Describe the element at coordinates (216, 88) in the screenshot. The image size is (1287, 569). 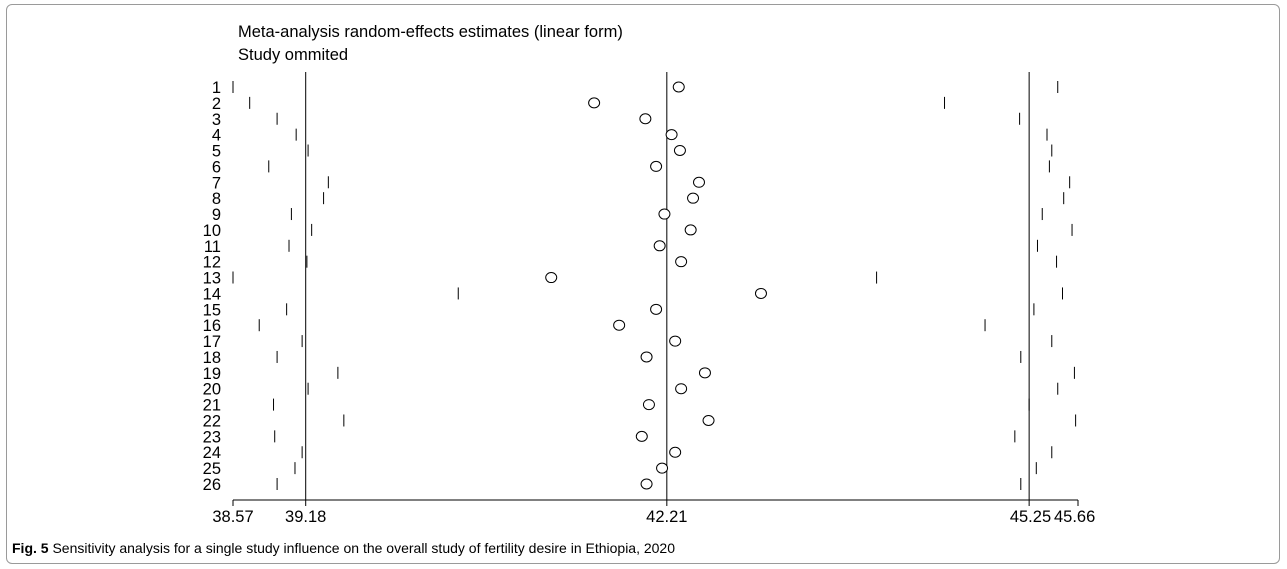
I see `study-label: 1` at that location.